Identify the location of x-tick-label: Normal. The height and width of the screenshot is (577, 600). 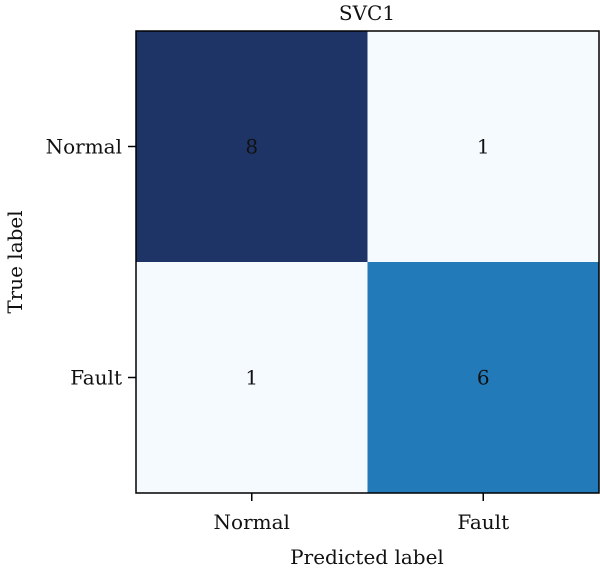
(252, 522).